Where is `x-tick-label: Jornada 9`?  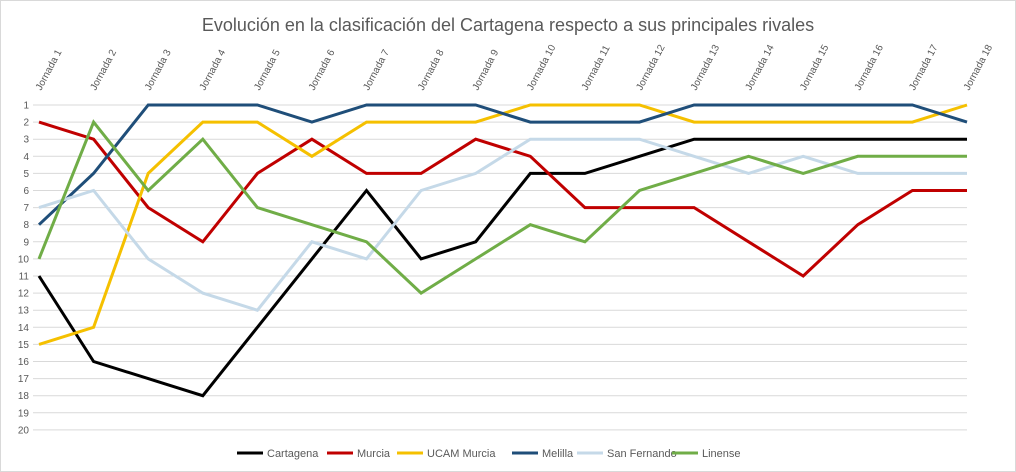 x-tick-label: Jornada 9 is located at coordinates (486, 70).